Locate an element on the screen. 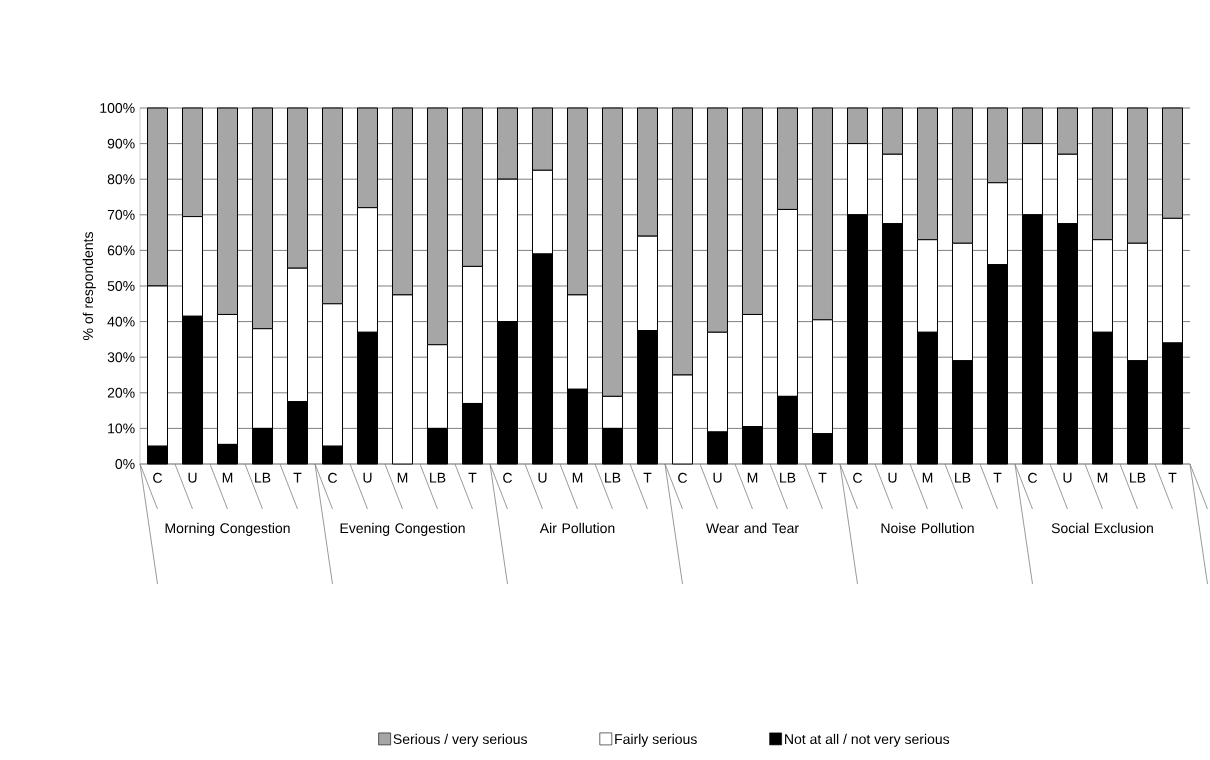  text: Evening Congestion is located at coordinates (402, 529).